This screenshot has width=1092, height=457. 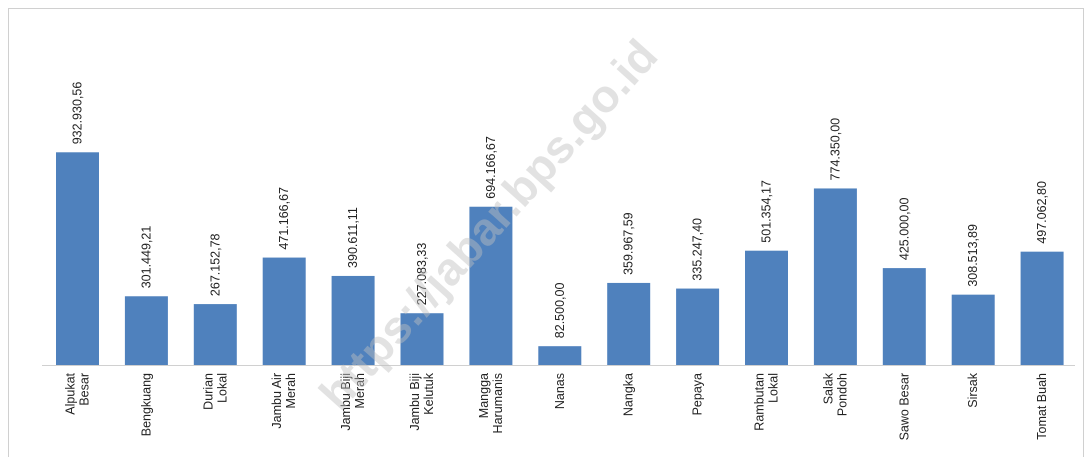 What do you see at coordinates (146, 257) in the screenshot?
I see `data-label: 301.449,21` at bounding box center [146, 257].